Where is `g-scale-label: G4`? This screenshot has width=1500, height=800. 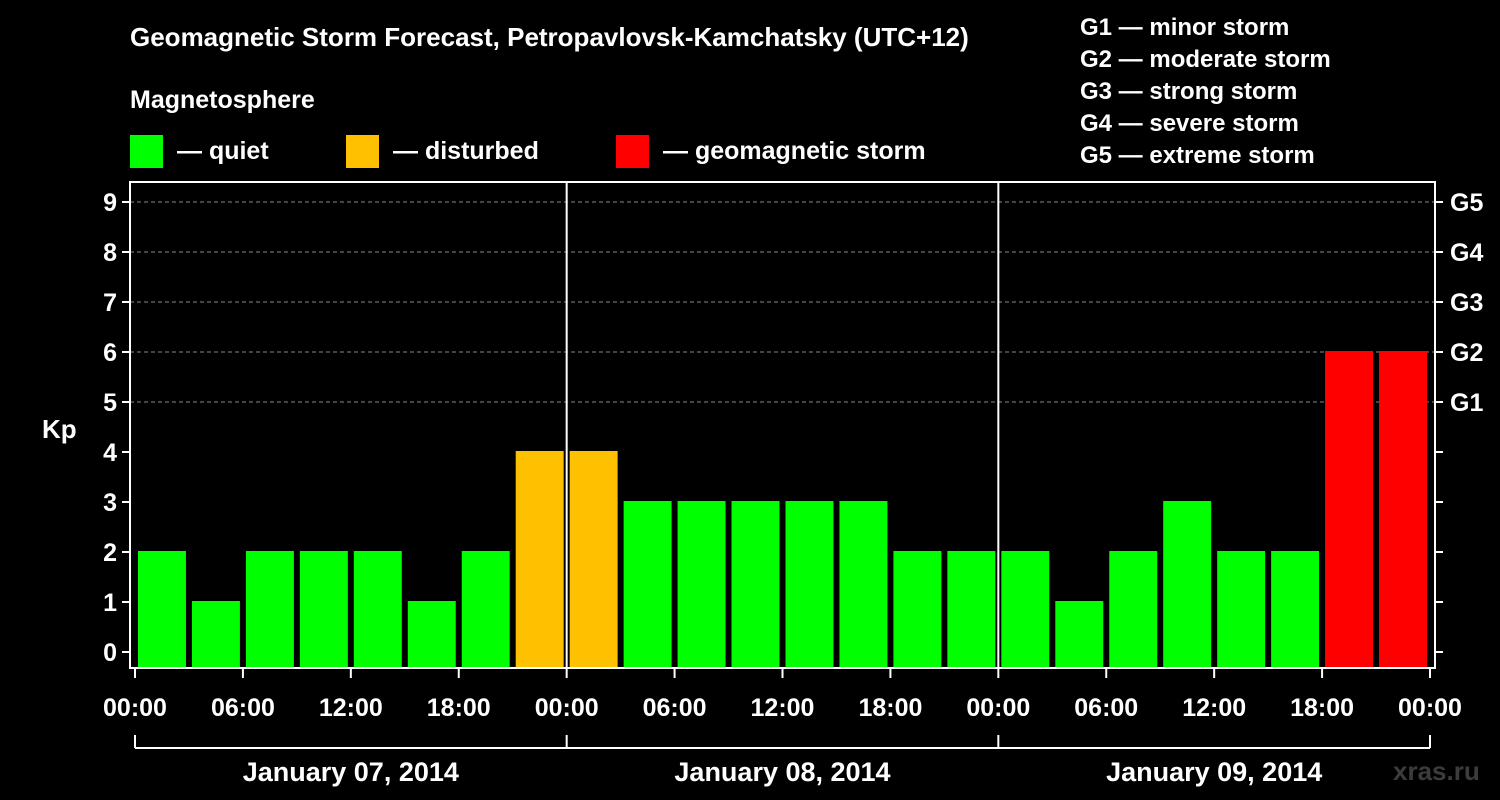
g-scale-label: G4 is located at coordinates (1466, 253).